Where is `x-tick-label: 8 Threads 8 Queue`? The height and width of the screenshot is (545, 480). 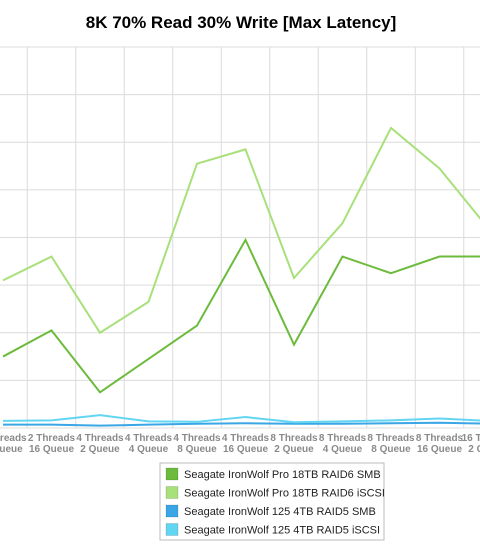 x-tick-label: 8 Threads 8 Queue is located at coordinates (391, 444).